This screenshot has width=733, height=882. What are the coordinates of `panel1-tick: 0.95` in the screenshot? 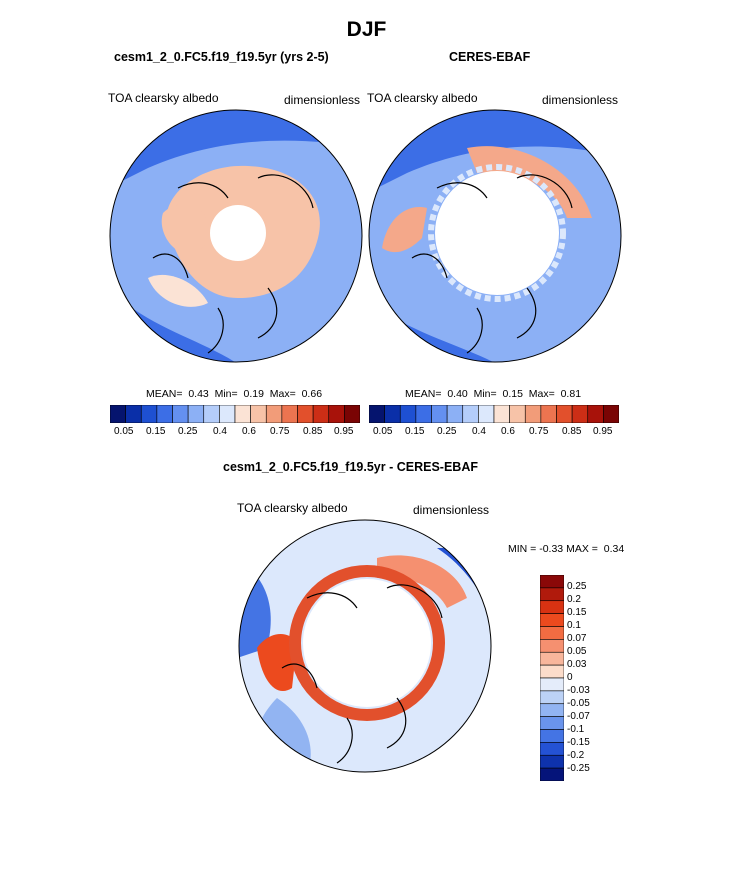 It's located at (344, 431).